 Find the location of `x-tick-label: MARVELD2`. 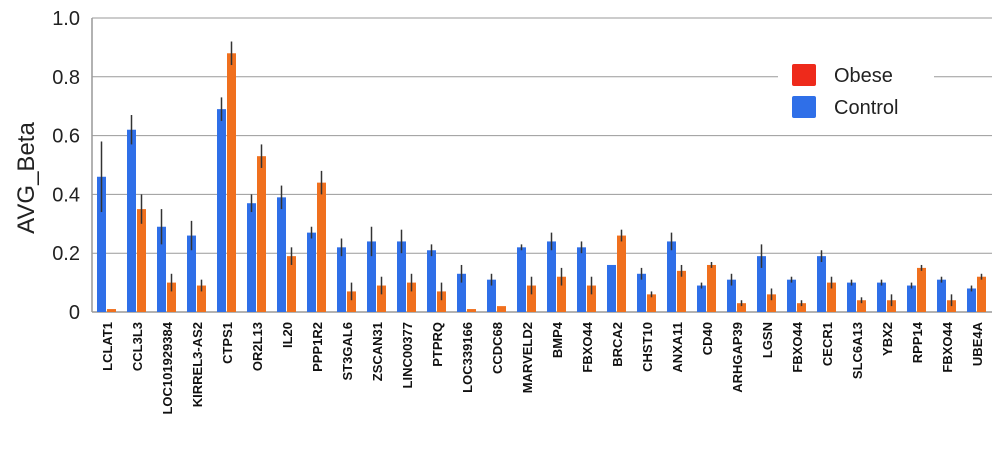

x-tick-label: MARVELD2 is located at coordinates (527, 357).